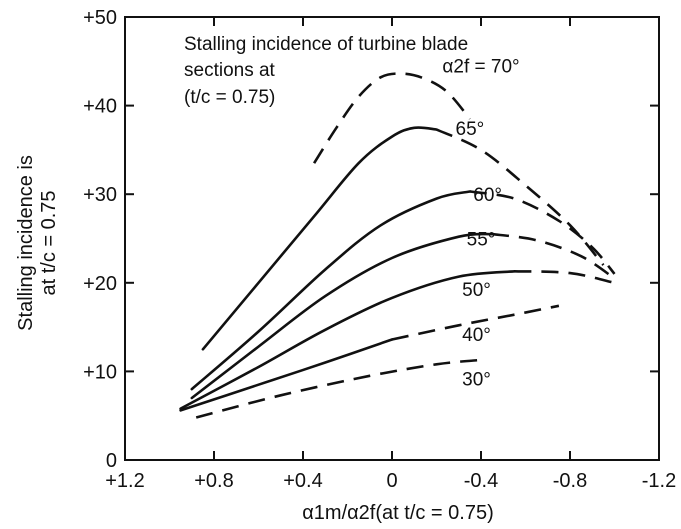  I want to click on y-axis-label-line2: at t/c = 0.75, so click(49, 242).